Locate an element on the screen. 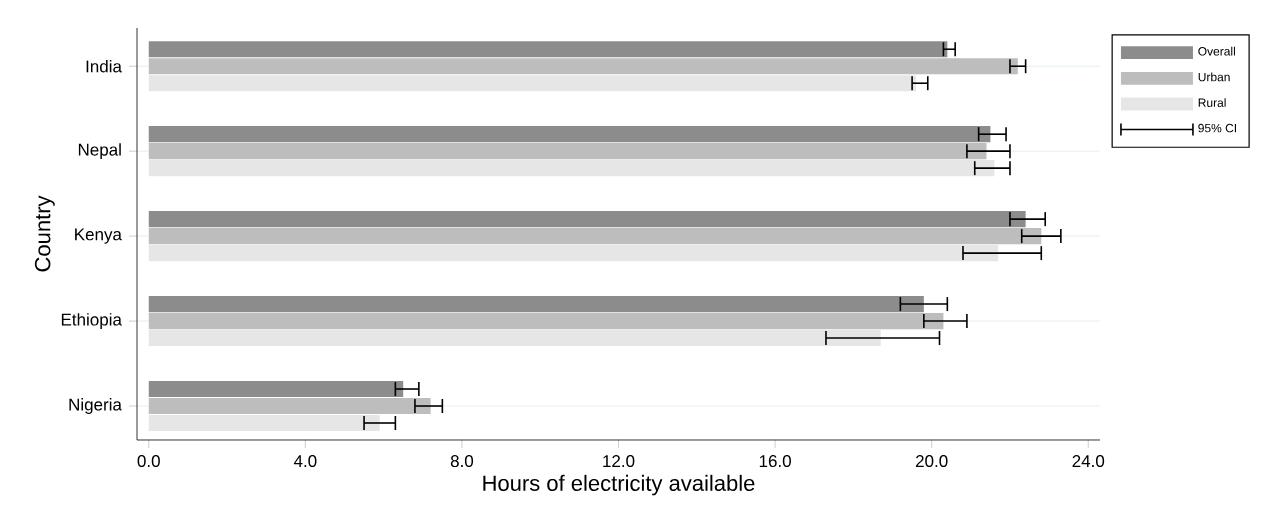 Image resolution: width=1263 pixels, height=518 pixels. x-tick-label: 8.0 is located at coordinates (462, 461).